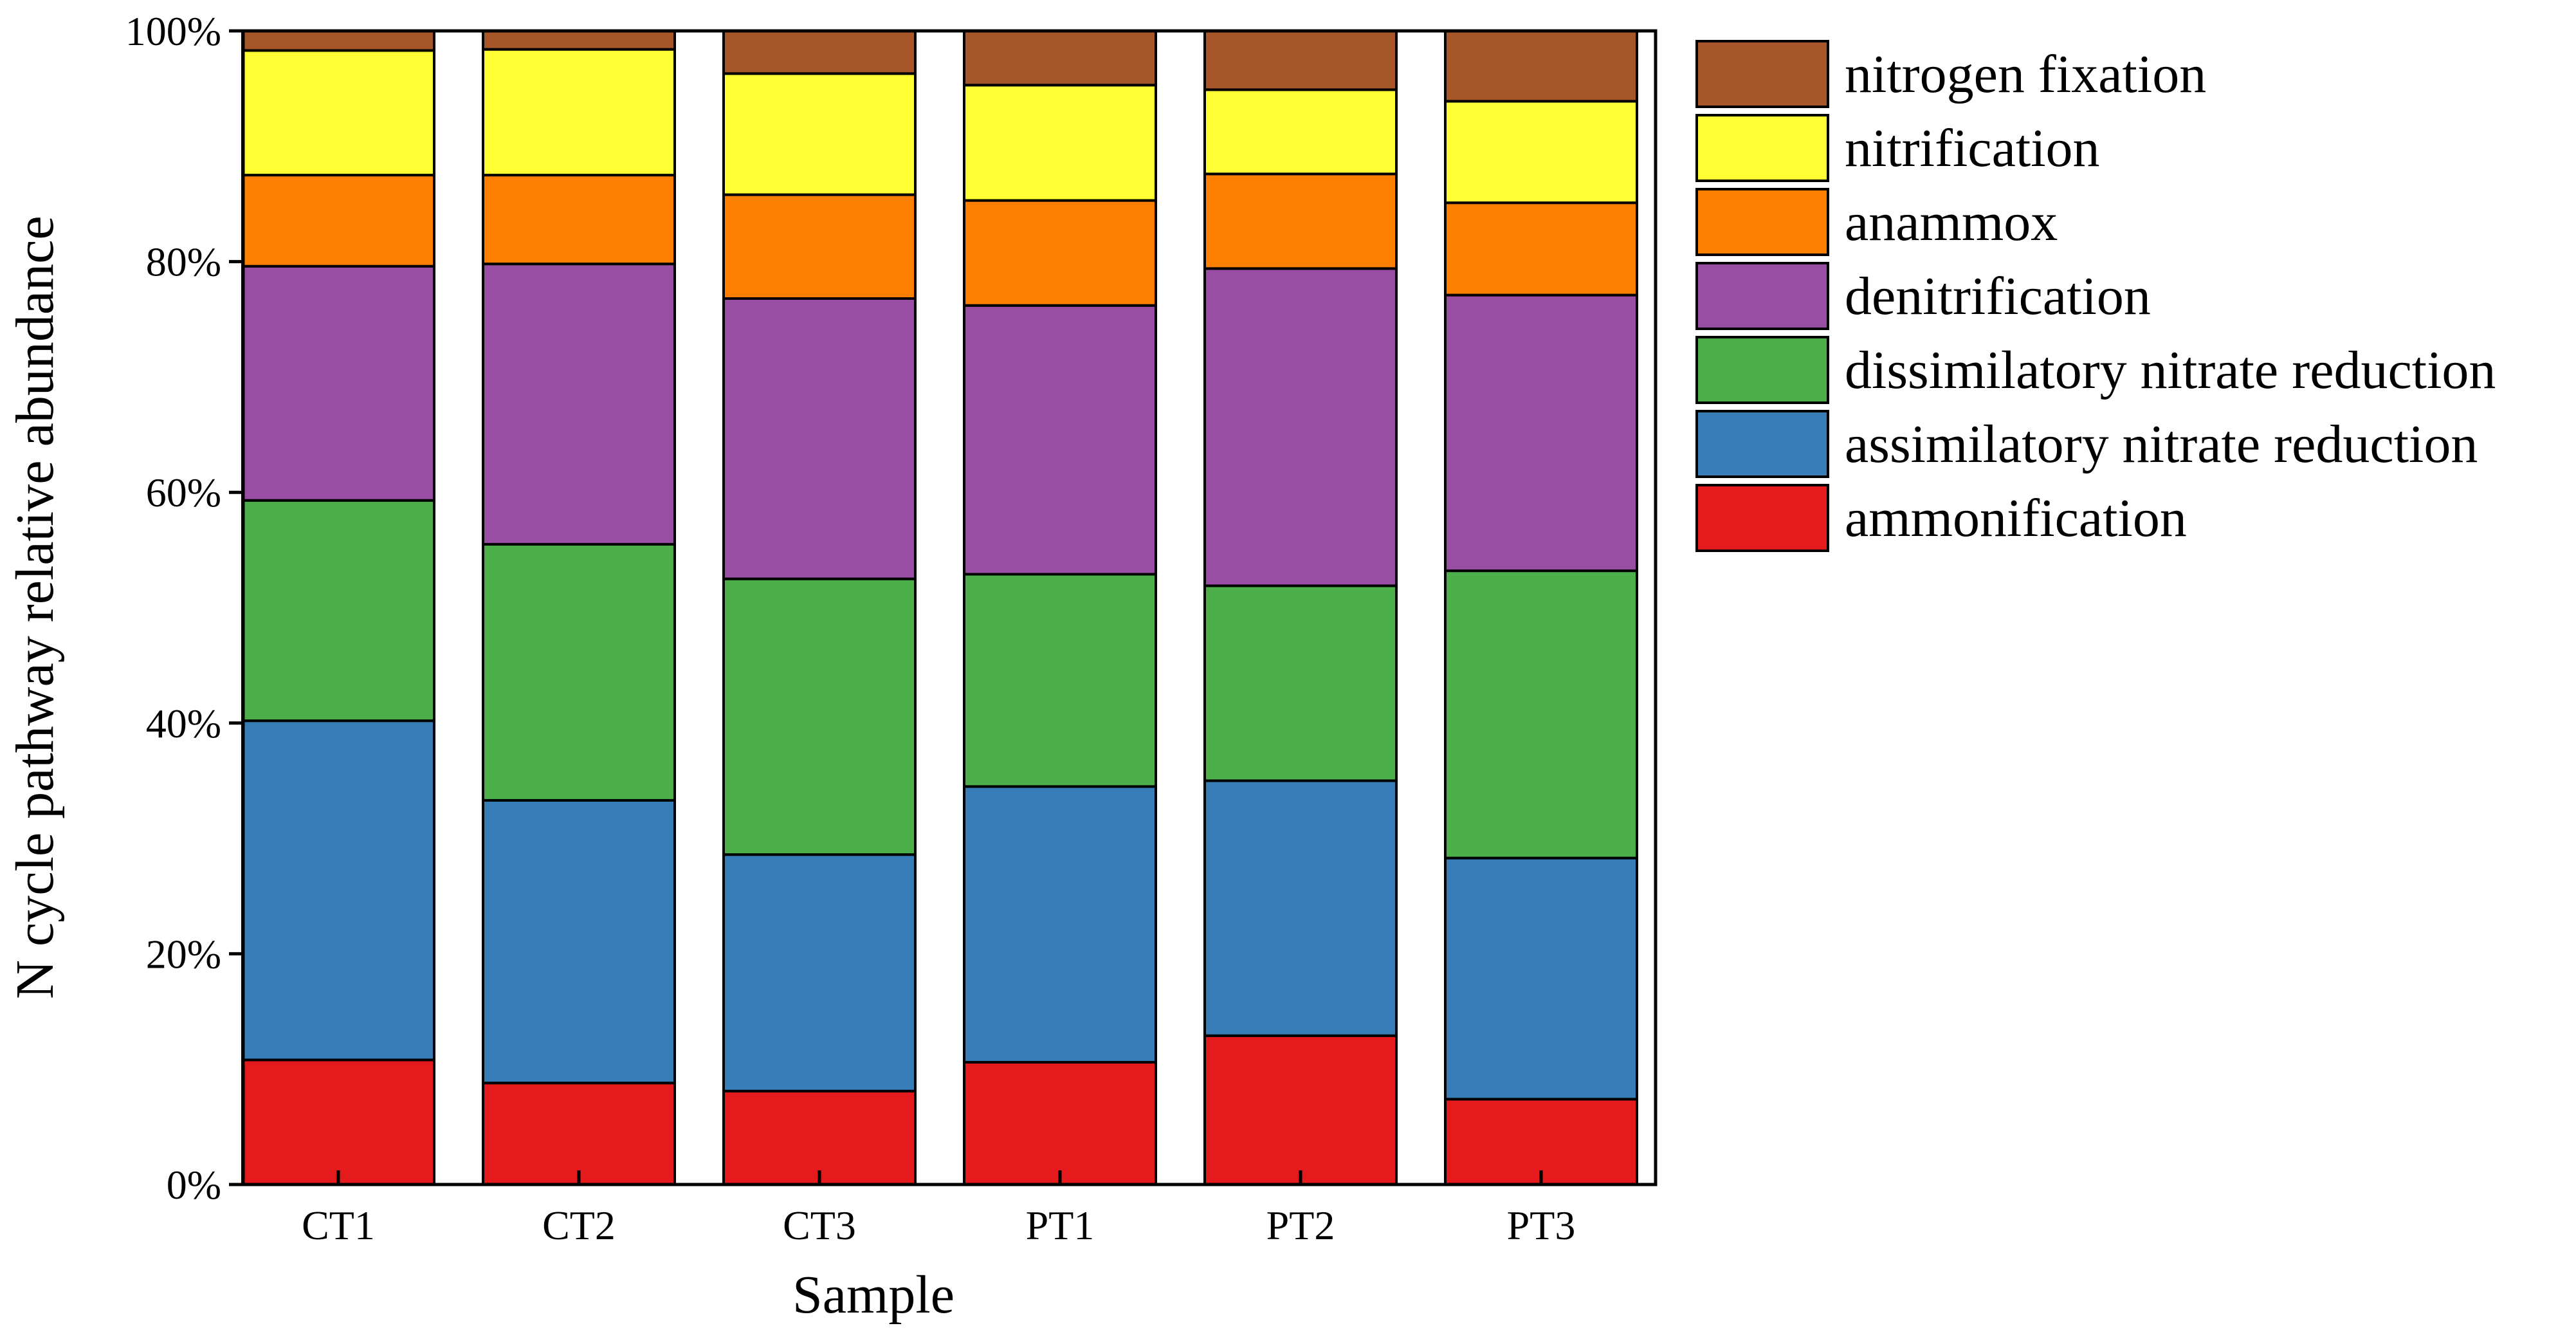 This screenshot has width=2576, height=1337. I want to click on x-tick-label: CT3, so click(819, 1225).